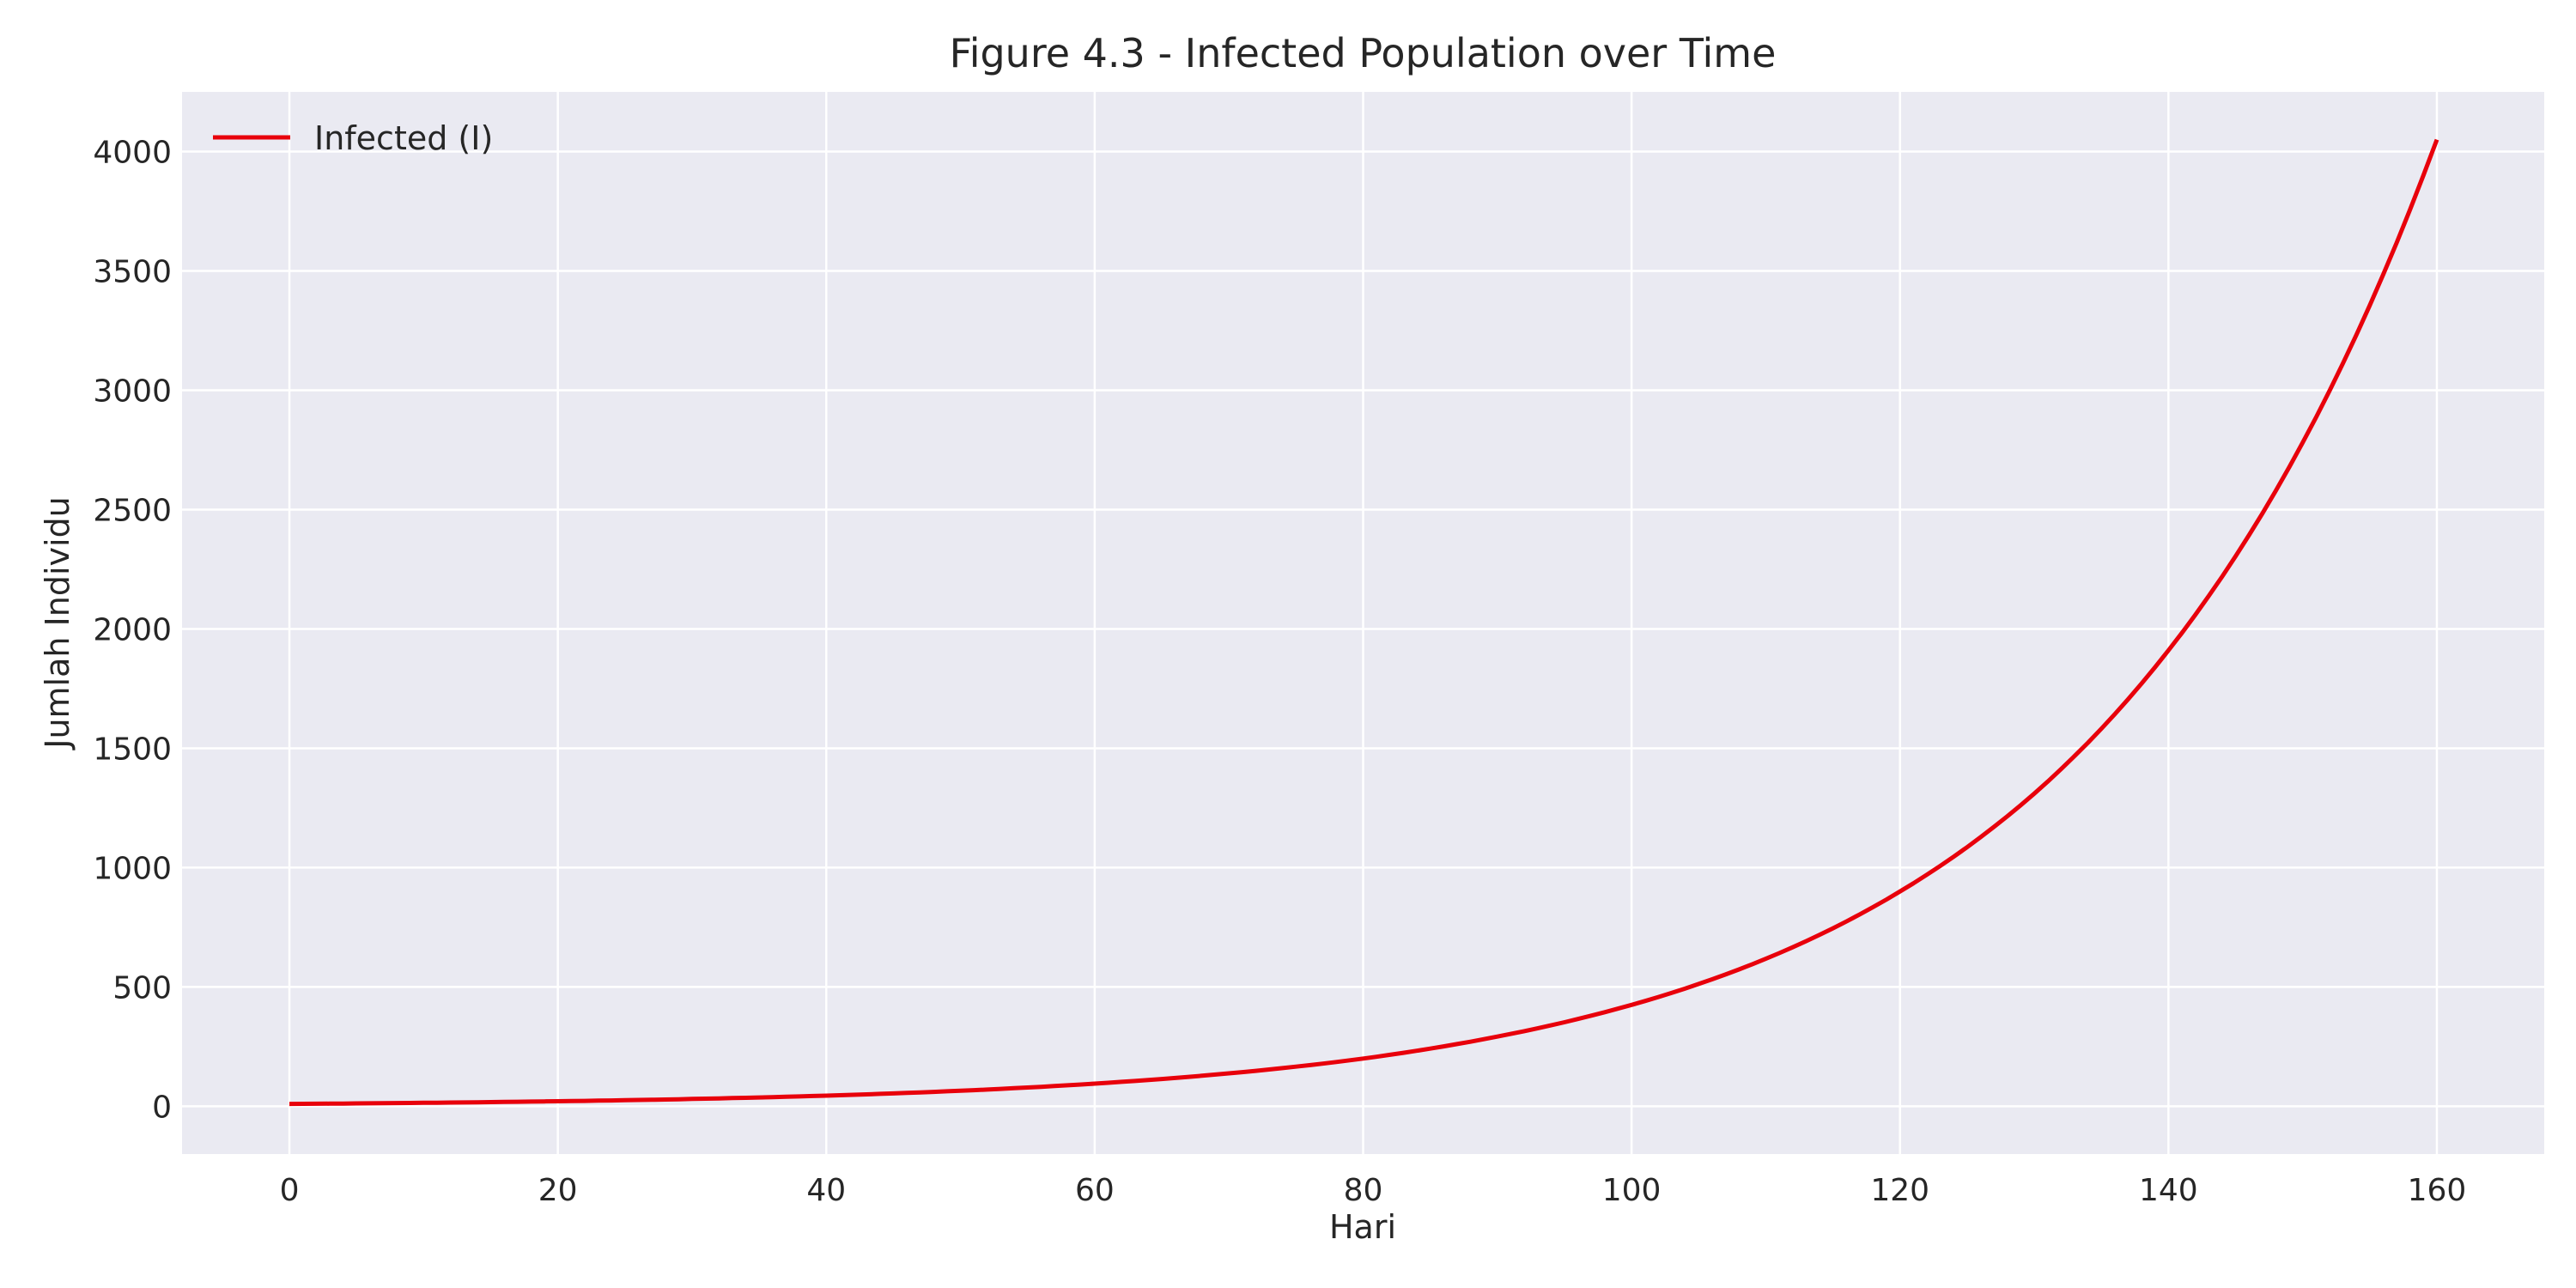 The image size is (2576, 1288). What do you see at coordinates (132, 153) in the screenshot?
I see `y-tick-label: 4000` at bounding box center [132, 153].